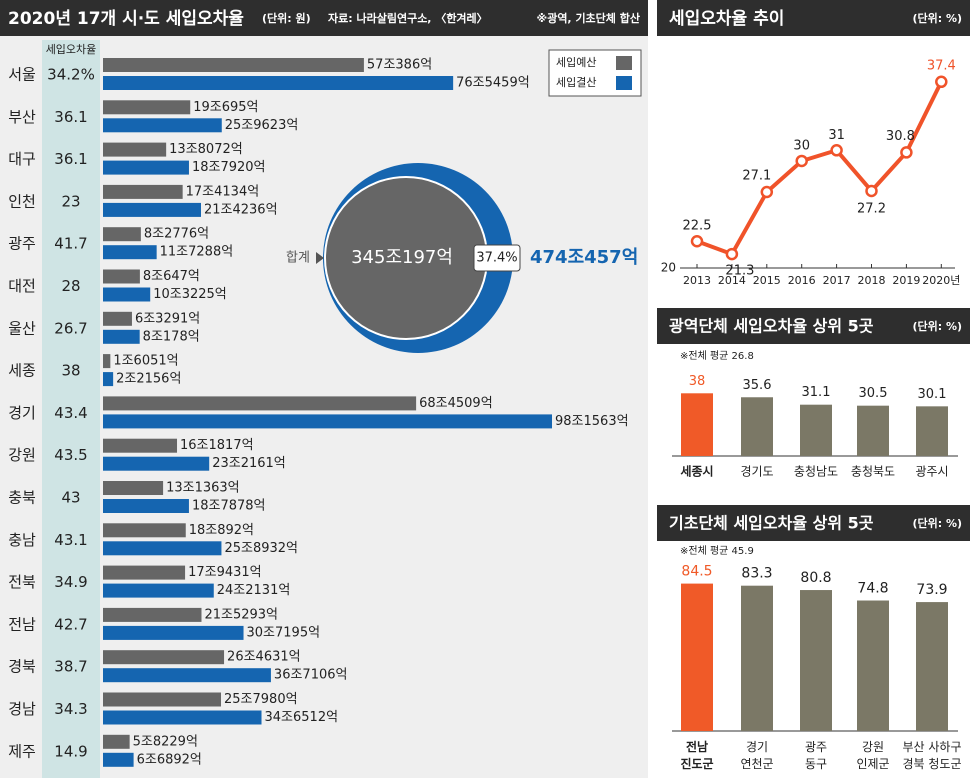  What do you see at coordinates (726, 19) in the screenshot?
I see `chart-title: 세입오차율 추이` at bounding box center [726, 19].